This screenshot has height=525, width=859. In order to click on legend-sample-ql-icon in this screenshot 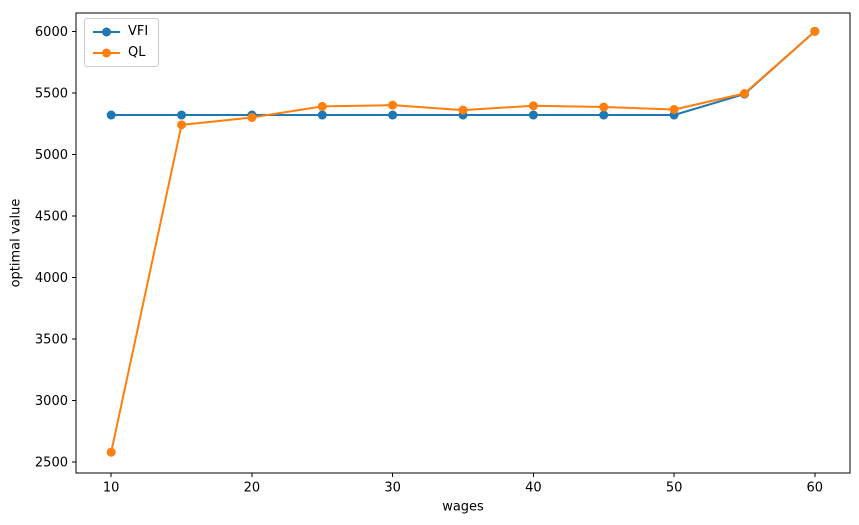, I will do `click(106, 53)`.